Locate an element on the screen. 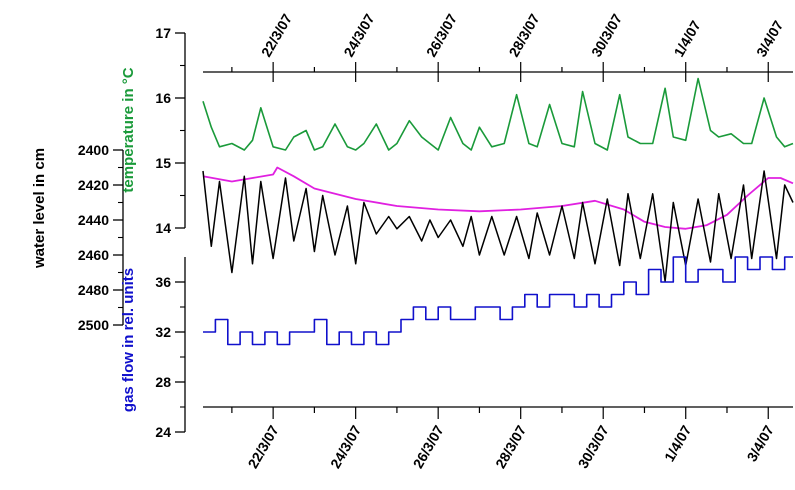 The width and height of the screenshot is (795, 490). water_level-tick-label: 2440 is located at coordinates (93, 220).